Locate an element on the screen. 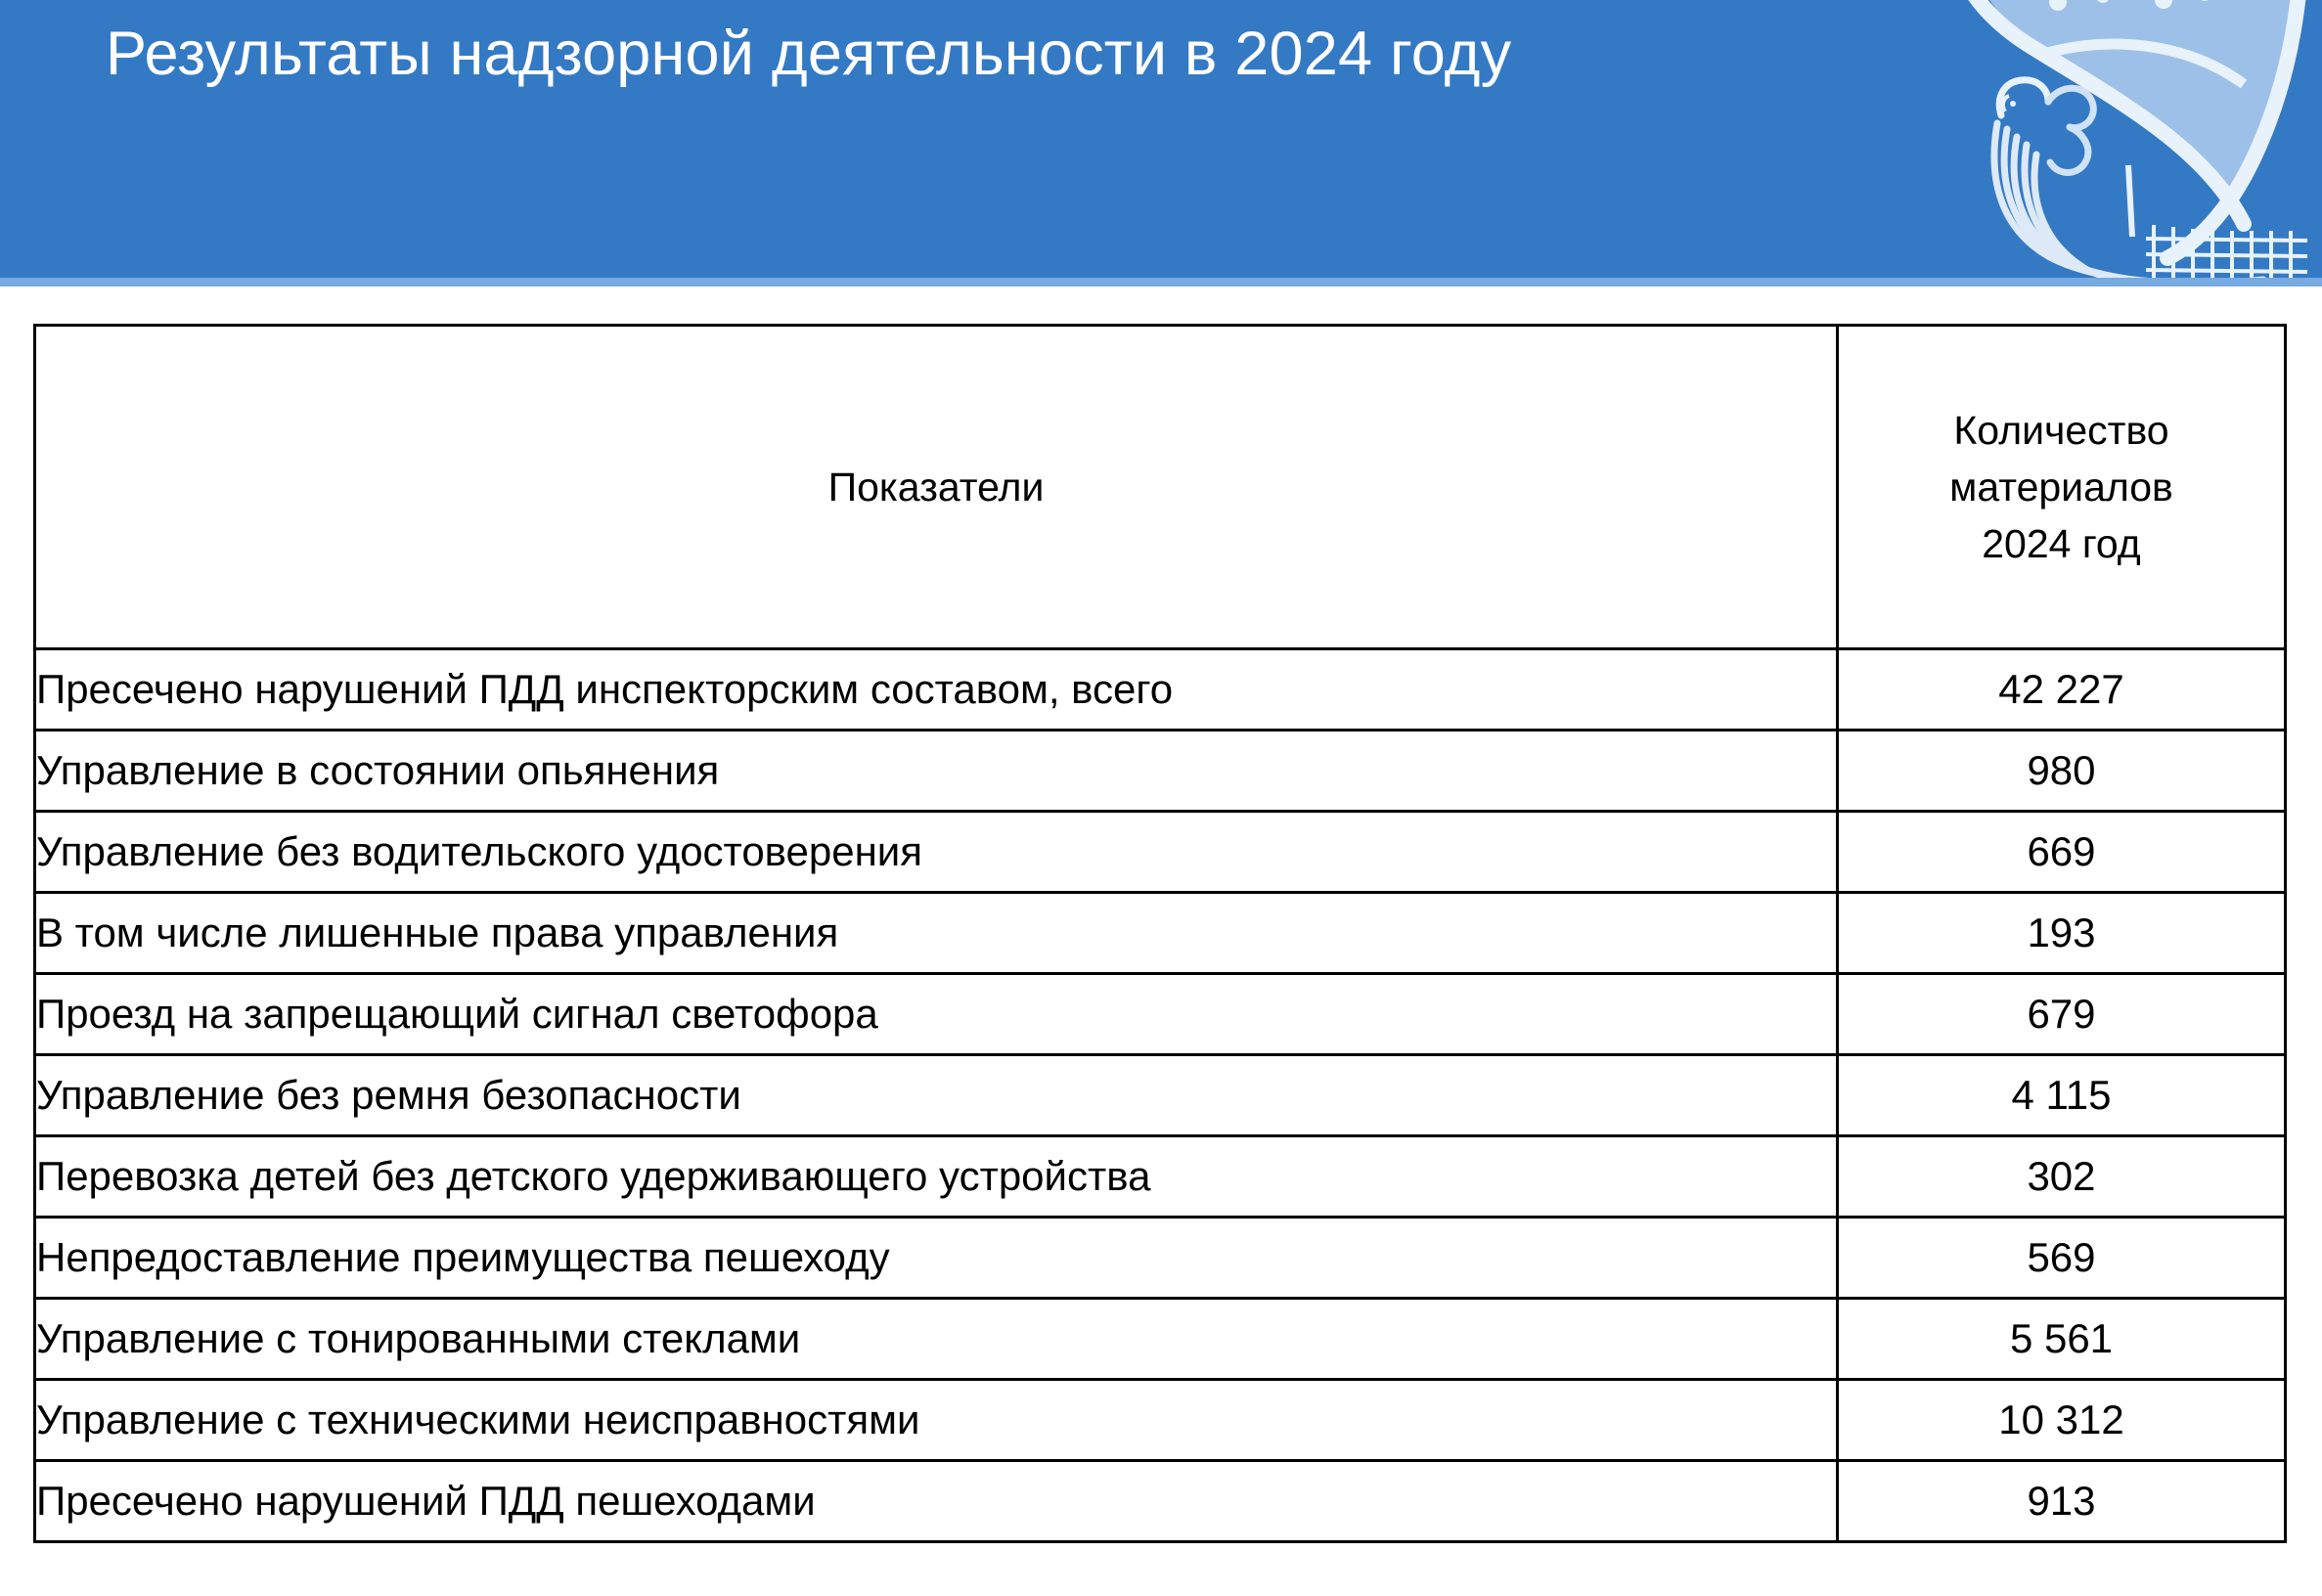 The height and width of the screenshot is (1596, 2322). row-label: Проезд на запрещающий сигнал светофора is located at coordinates (936, 1014).